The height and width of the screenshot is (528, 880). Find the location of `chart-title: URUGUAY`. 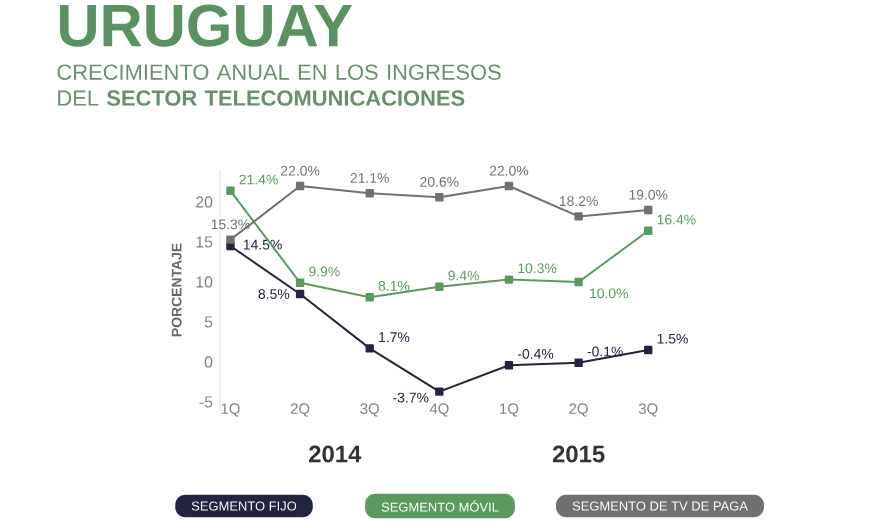

chart-title: URUGUAY is located at coordinates (206, 25).